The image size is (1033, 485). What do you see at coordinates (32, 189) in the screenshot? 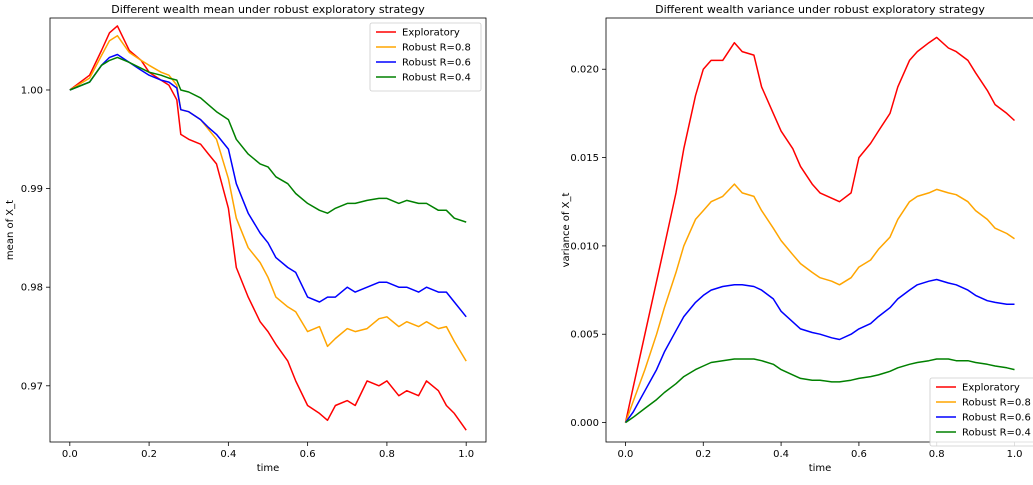
I see `y-tick-label: 0.99` at bounding box center [32, 189].